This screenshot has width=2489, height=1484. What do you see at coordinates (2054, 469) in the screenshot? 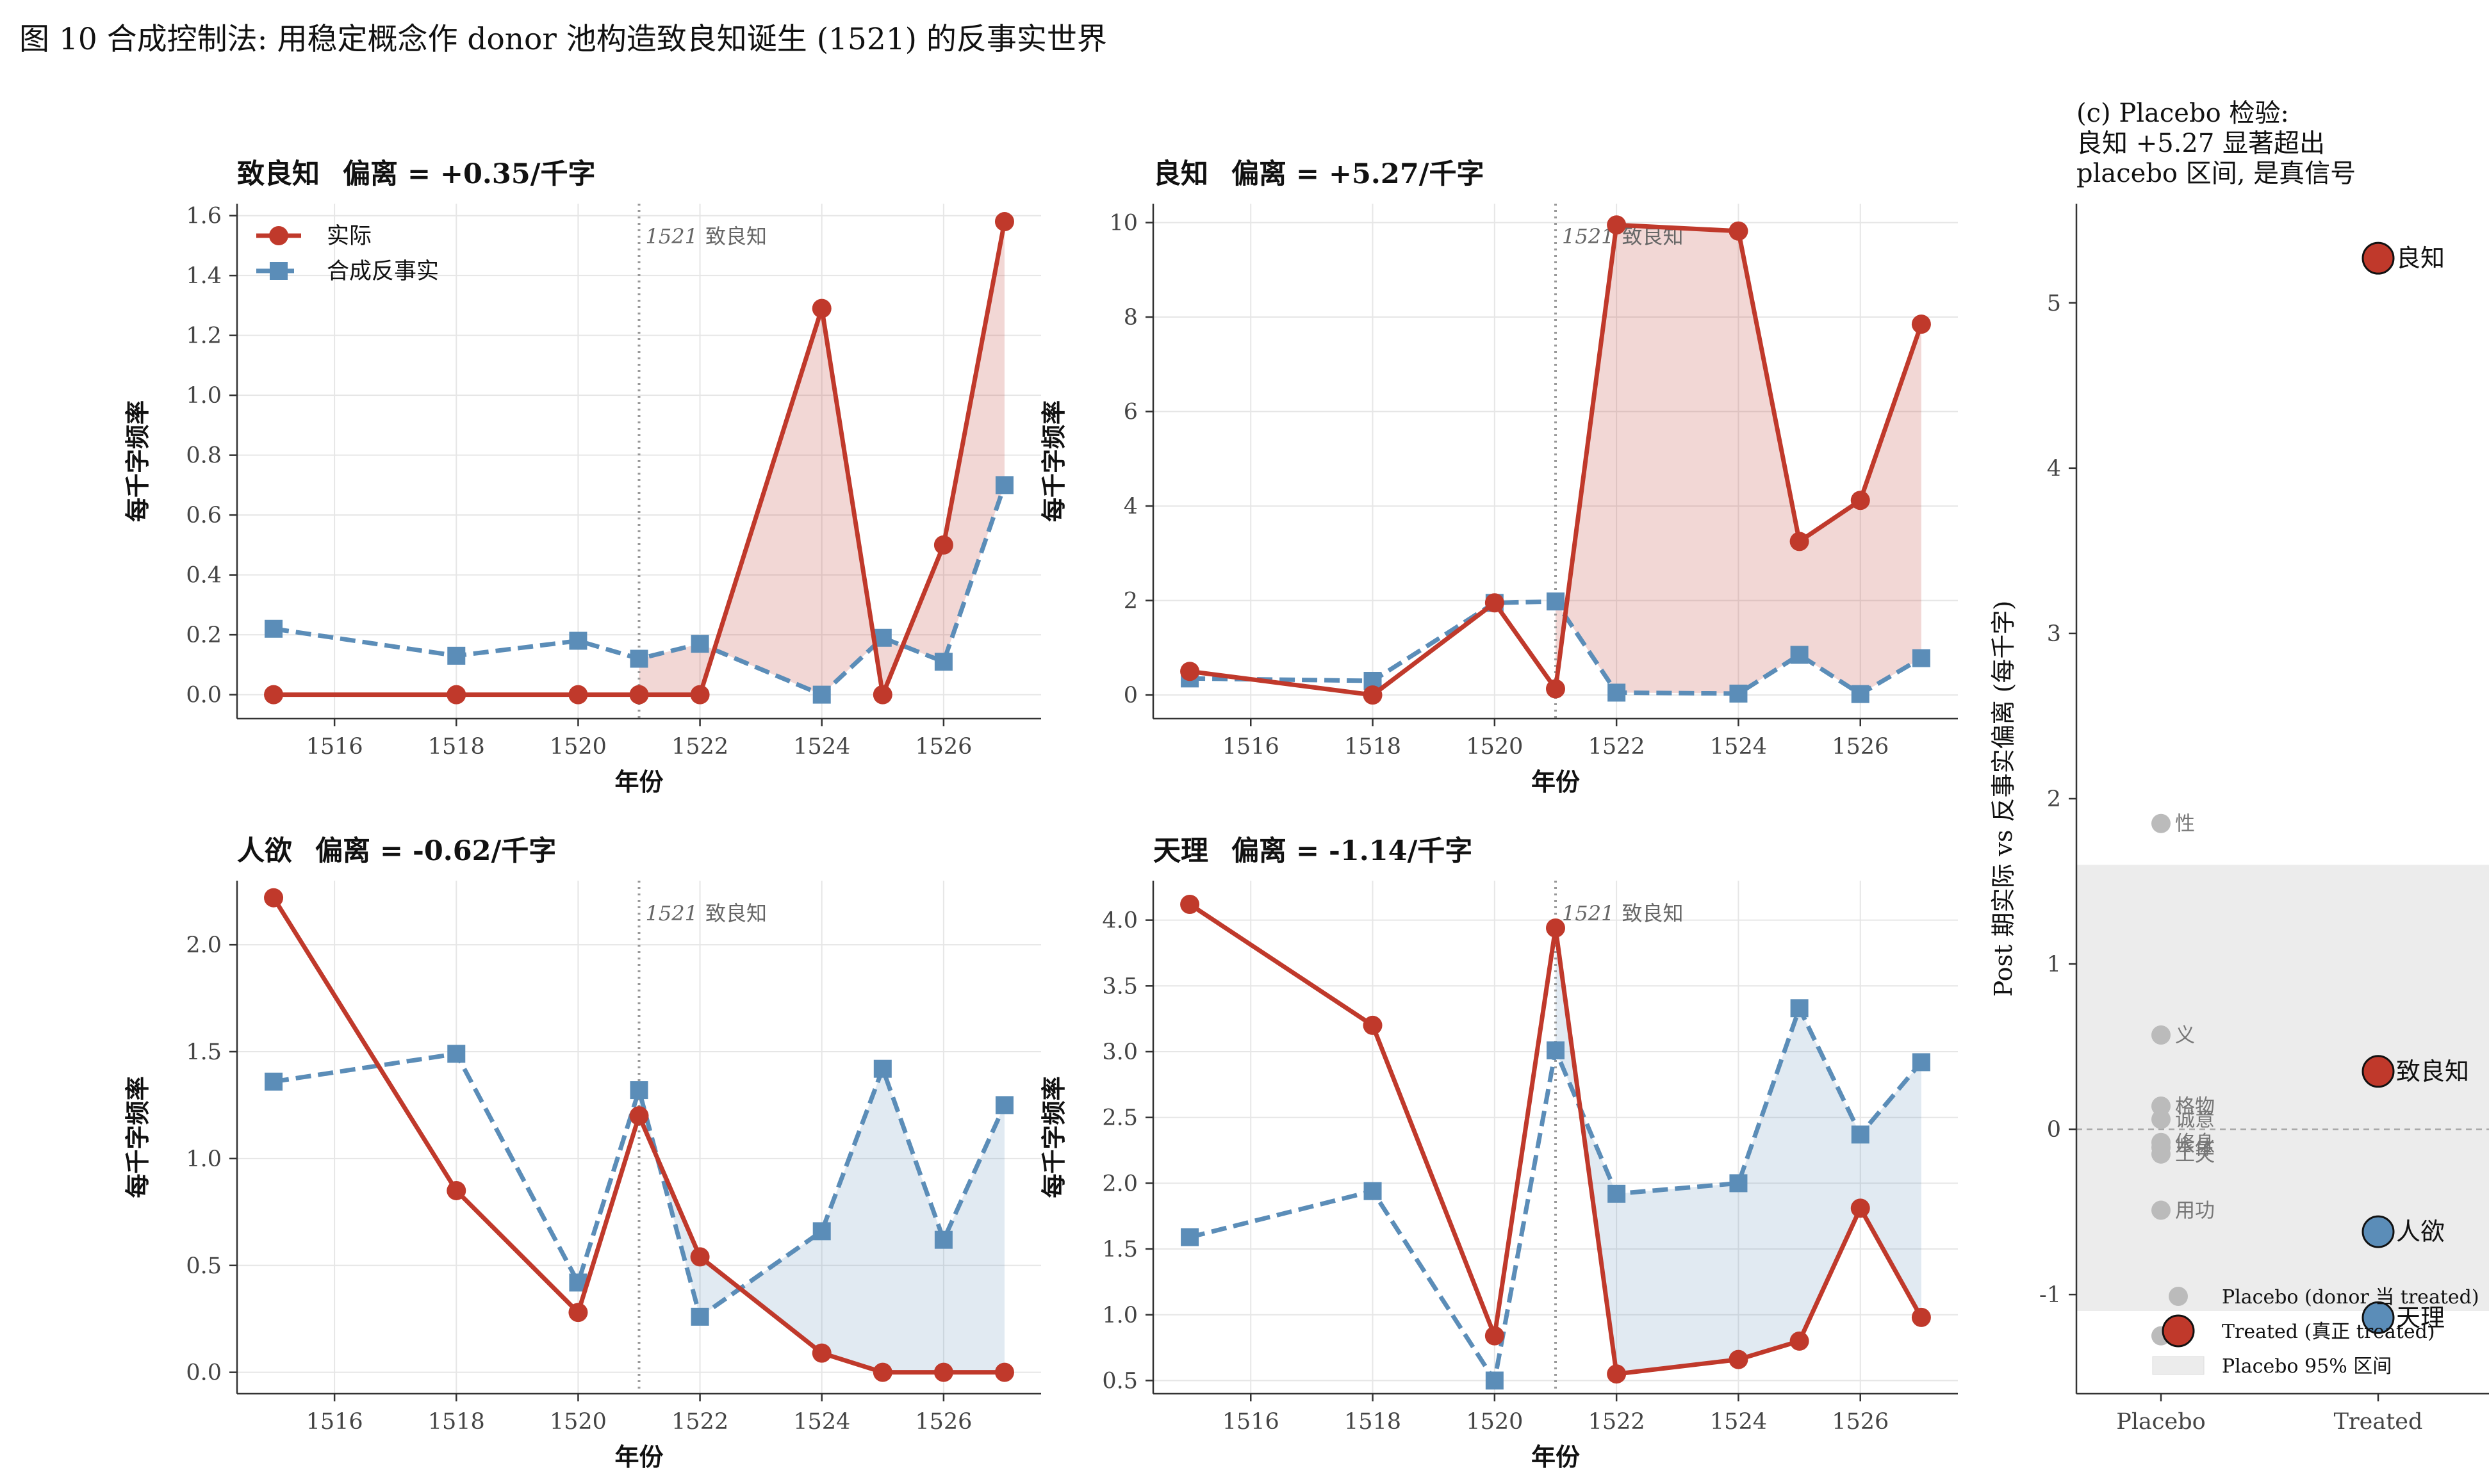
I see `y-tick-label: 4` at bounding box center [2054, 469].